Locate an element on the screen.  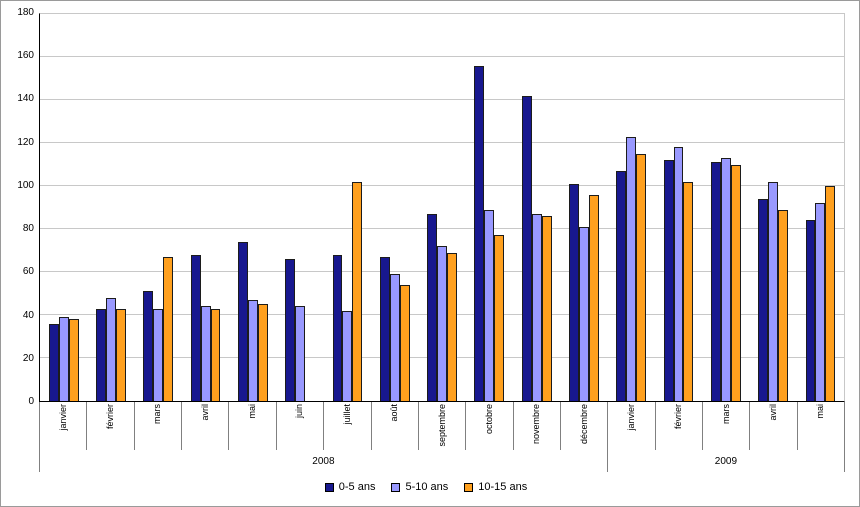
month-label-cell: juin is located at coordinates (301, 426).